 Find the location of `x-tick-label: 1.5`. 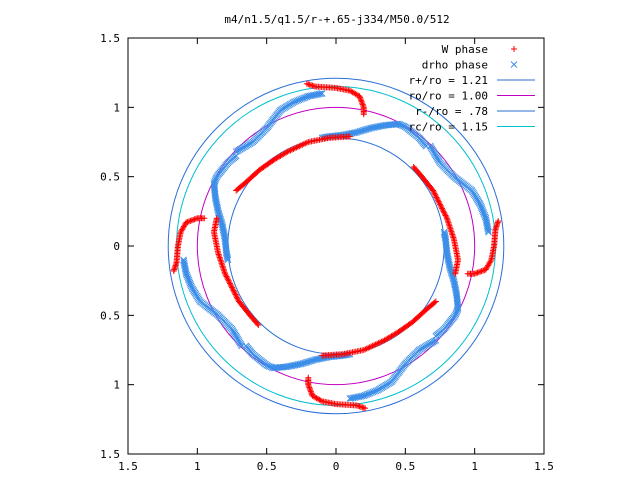

x-tick-label: 1.5 is located at coordinates (128, 466).